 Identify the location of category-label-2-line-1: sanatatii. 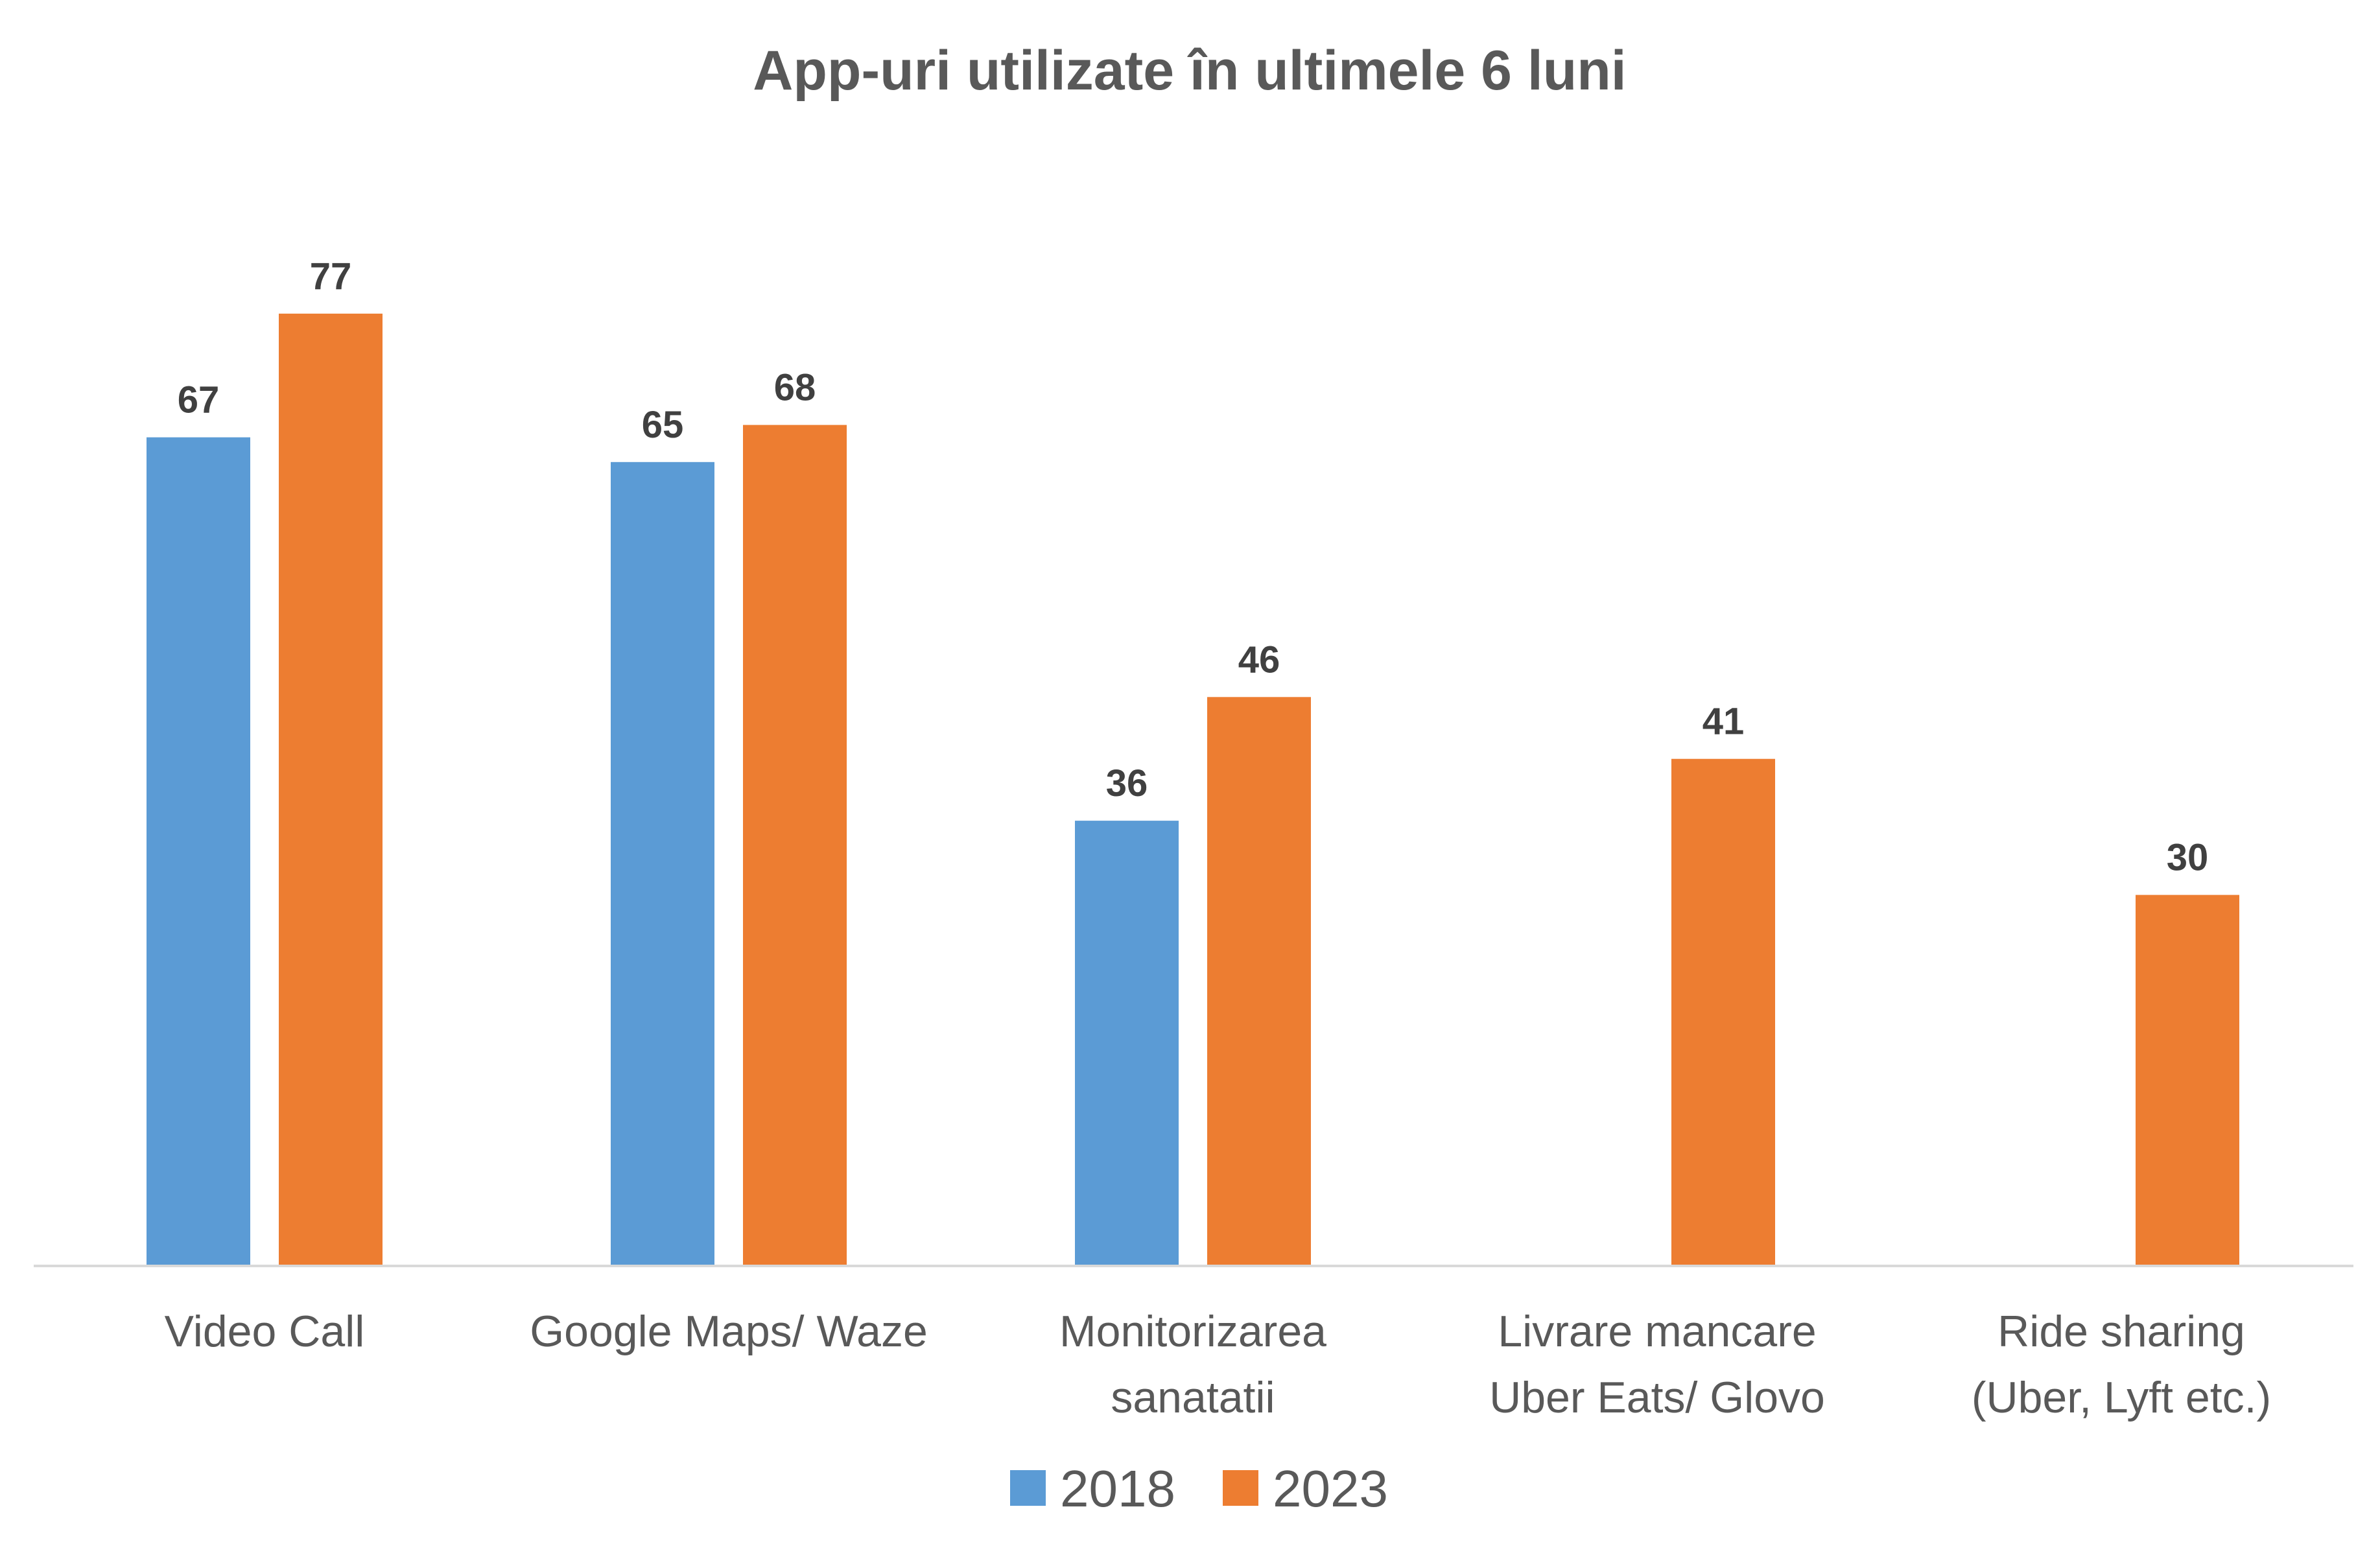
(1193, 1397).